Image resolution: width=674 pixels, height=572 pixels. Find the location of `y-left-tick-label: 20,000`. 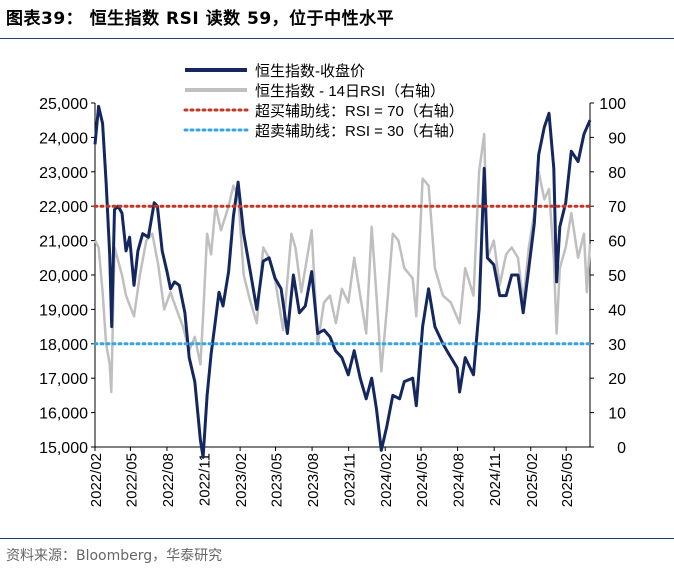

y-left-tick-label: 20,000 is located at coordinates (63, 276).